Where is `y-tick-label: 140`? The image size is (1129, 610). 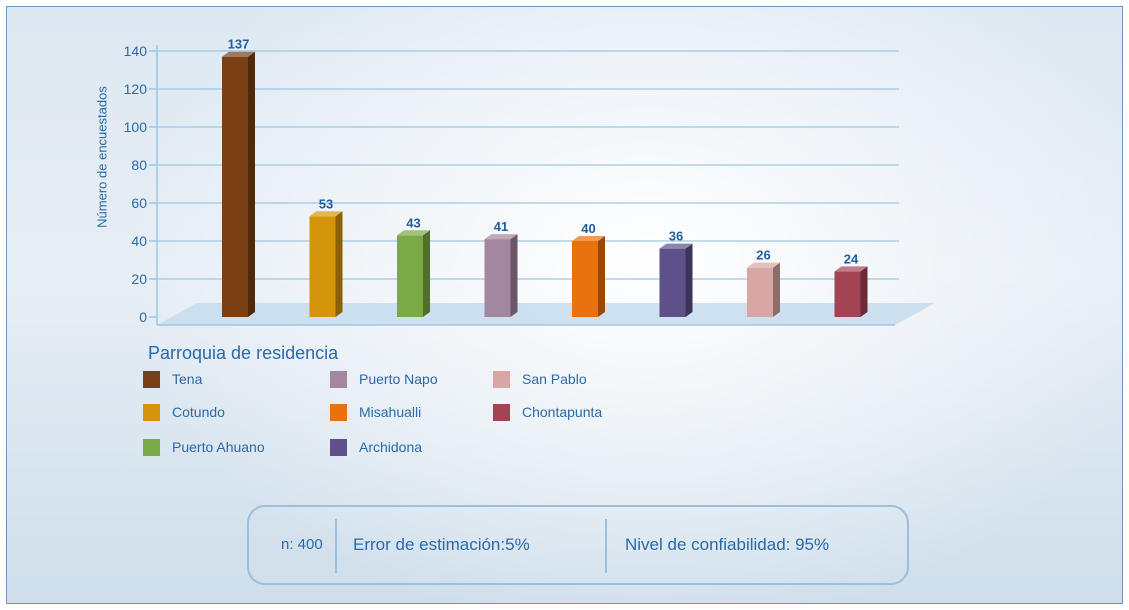 y-tick-label: 140 is located at coordinates (136, 51).